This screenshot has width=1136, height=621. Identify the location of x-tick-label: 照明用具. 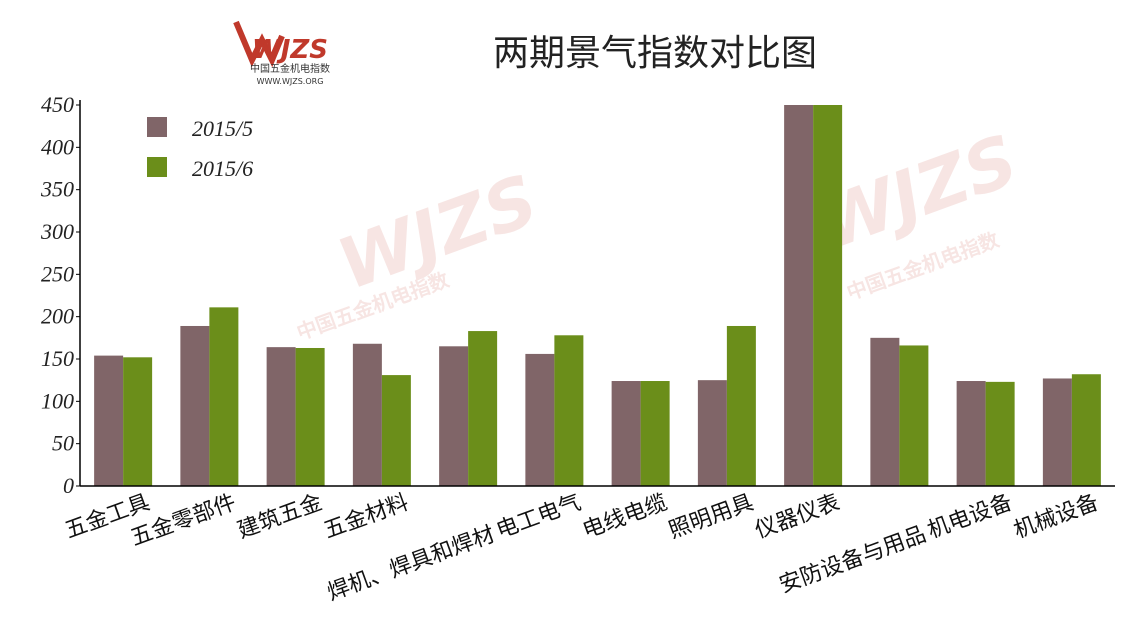
(711, 517).